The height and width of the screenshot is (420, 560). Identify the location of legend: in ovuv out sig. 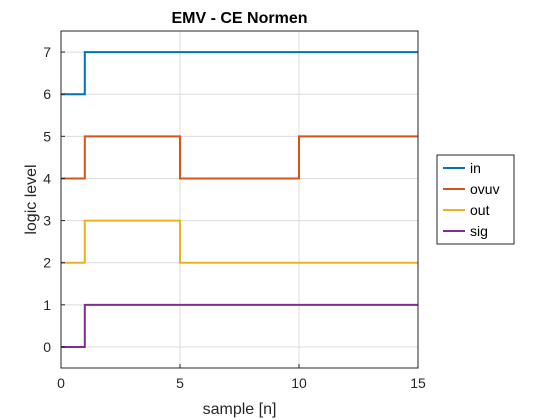
(475, 199).